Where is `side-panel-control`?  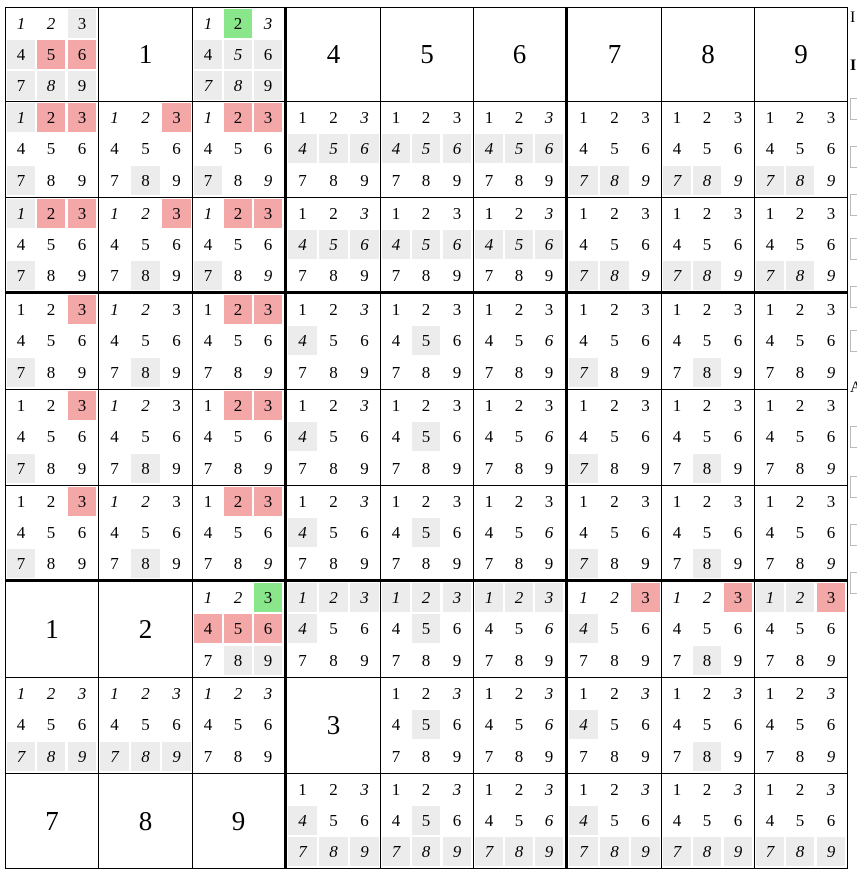
side-panel-control is located at coordinates (853, 157).